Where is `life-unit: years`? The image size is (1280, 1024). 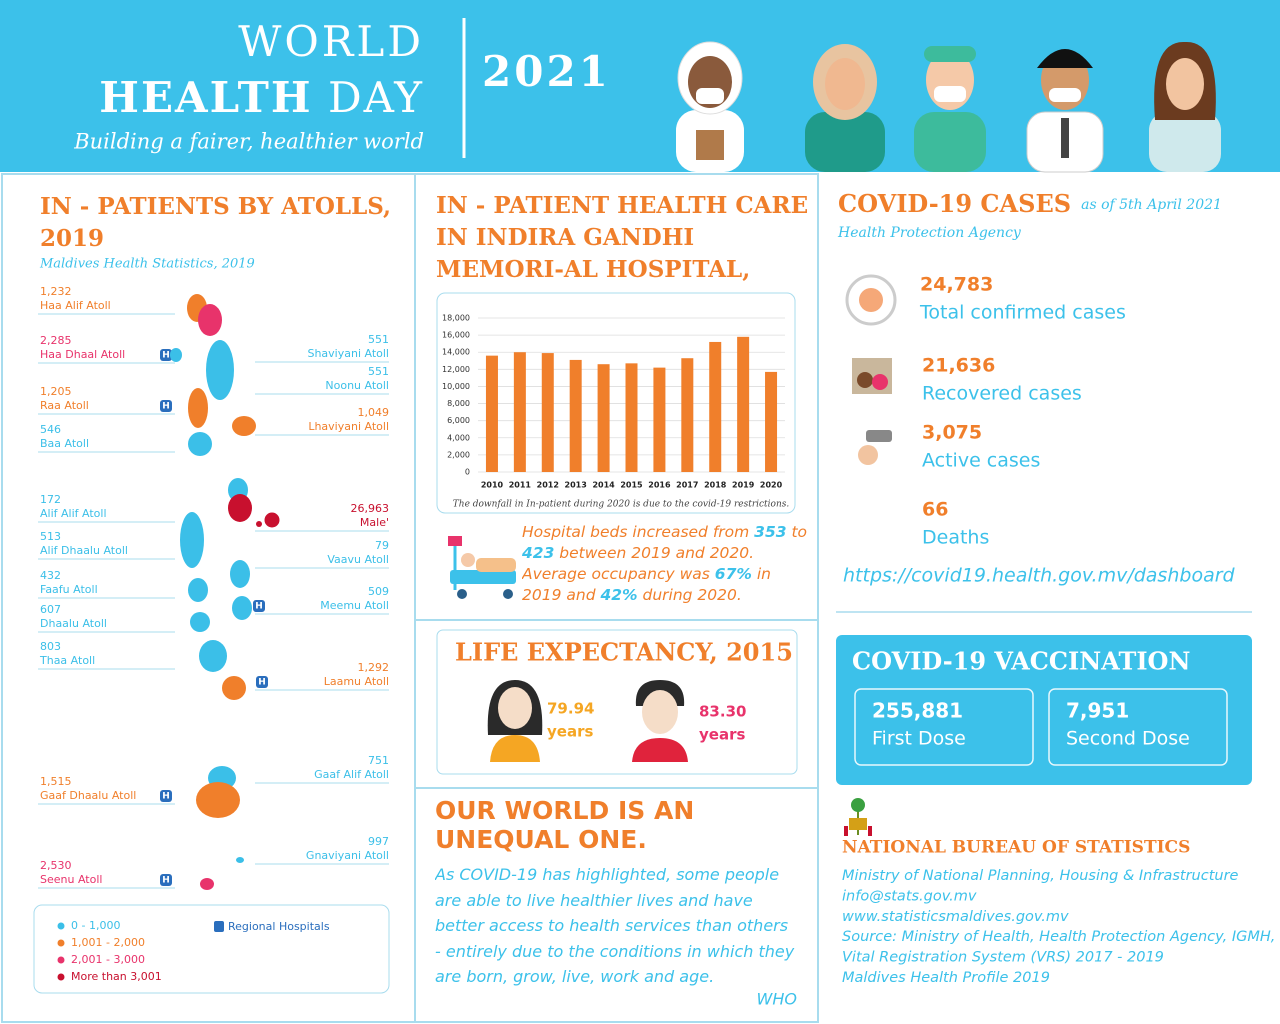 life-unit: years is located at coordinates (722, 735).